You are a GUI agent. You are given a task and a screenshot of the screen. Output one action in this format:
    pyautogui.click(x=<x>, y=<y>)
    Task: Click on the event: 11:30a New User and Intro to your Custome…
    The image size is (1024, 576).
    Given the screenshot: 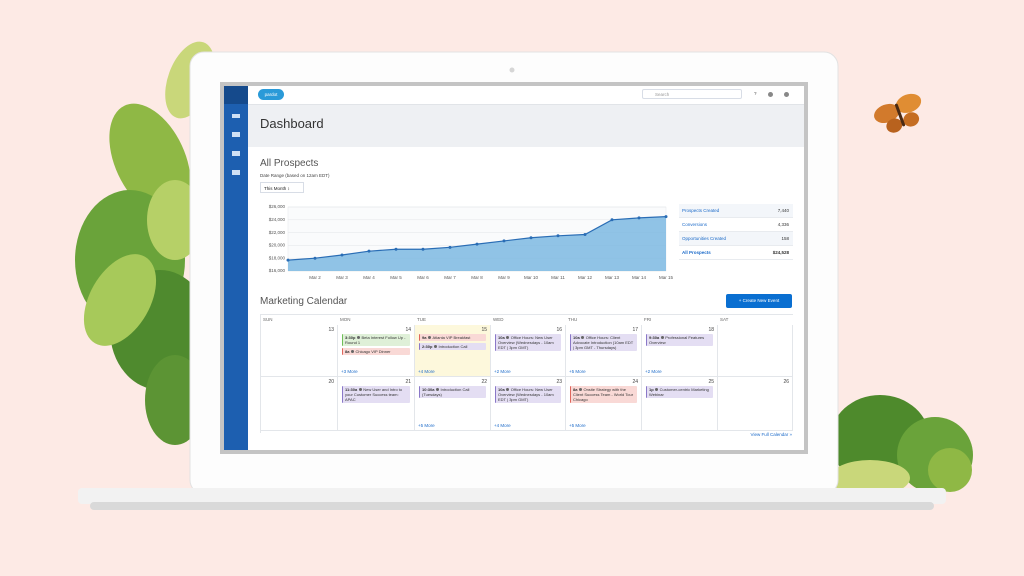 What is the action you would take?
    pyautogui.click(x=376, y=394)
    